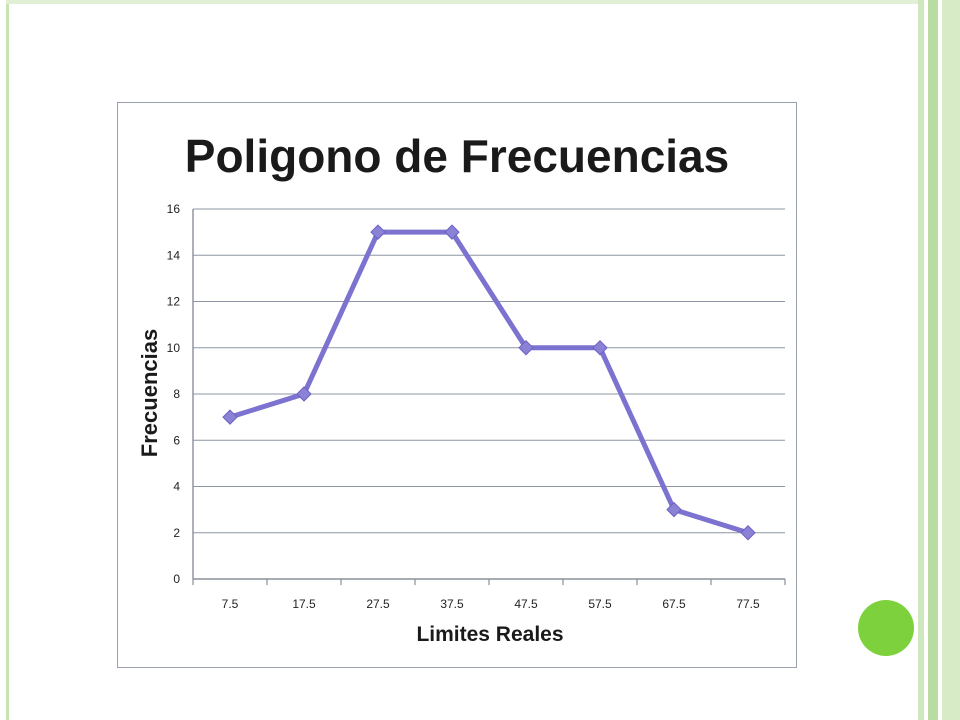 Image resolution: width=960 pixels, height=720 pixels. What do you see at coordinates (457, 156) in the screenshot?
I see `chart-title: Poligono de Frecuencias` at bounding box center [457, 156].